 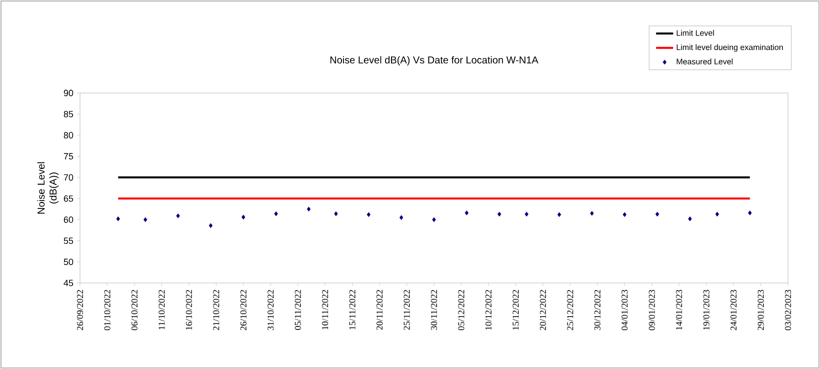 What do you see at coordinates (651, 310) in the screenshot?
I see `x-tick-label: 09/01/2023` at bounding box center [651, 310].